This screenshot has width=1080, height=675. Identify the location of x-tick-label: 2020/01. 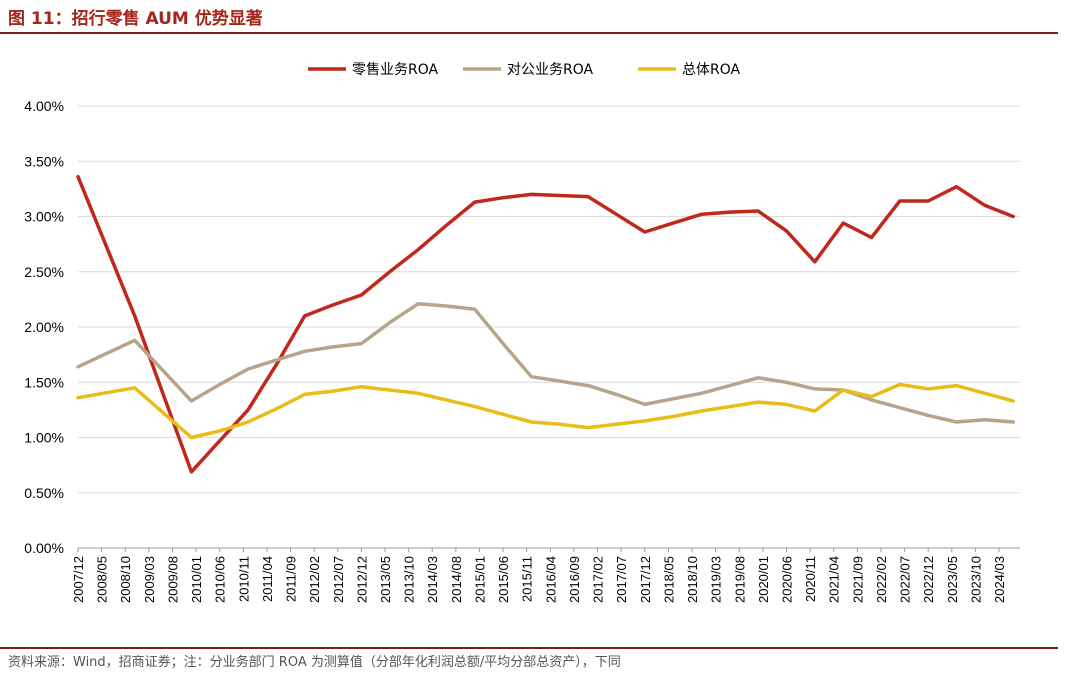
(763, 579).